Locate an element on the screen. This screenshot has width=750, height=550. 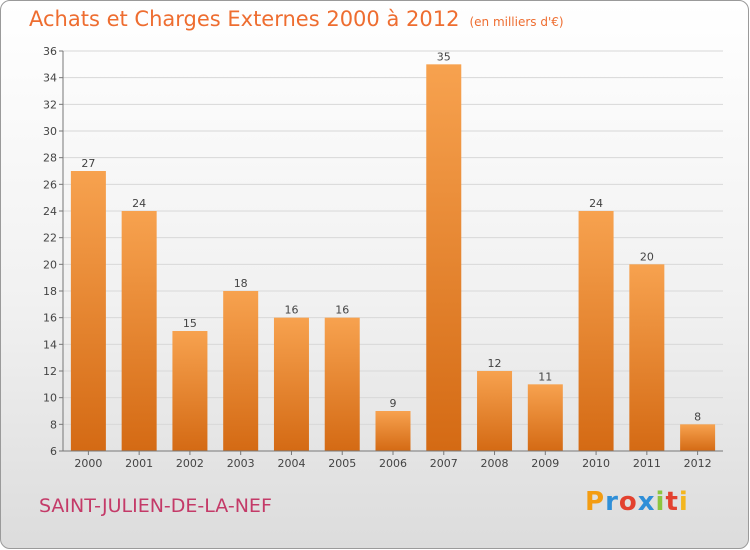
data-label-2012: 8 is located at coordinates (697, 416).